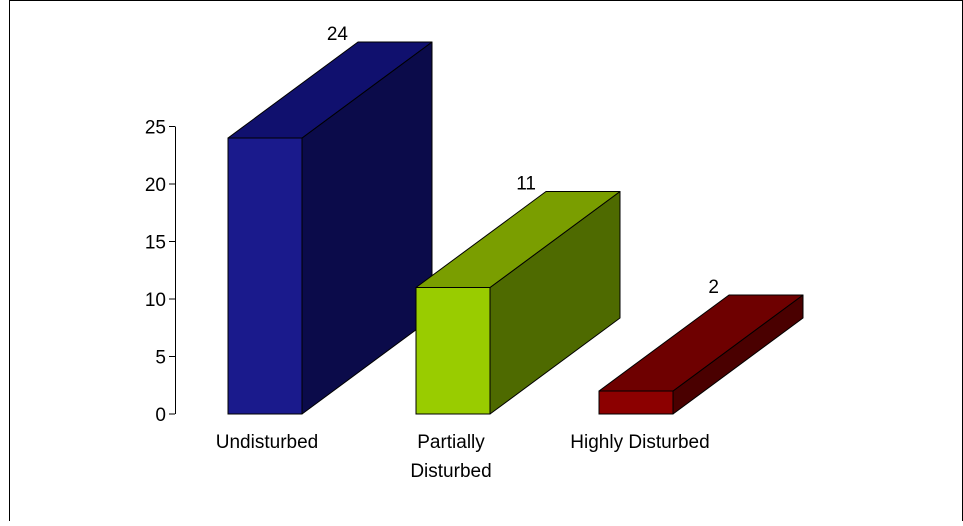 Image resolution: width=963 pixels, height=526 pixels. What do you see at coordinates (160, 358) in the screenshot?
I see `y-tick-label: 5` at bounding box center [160, 358].